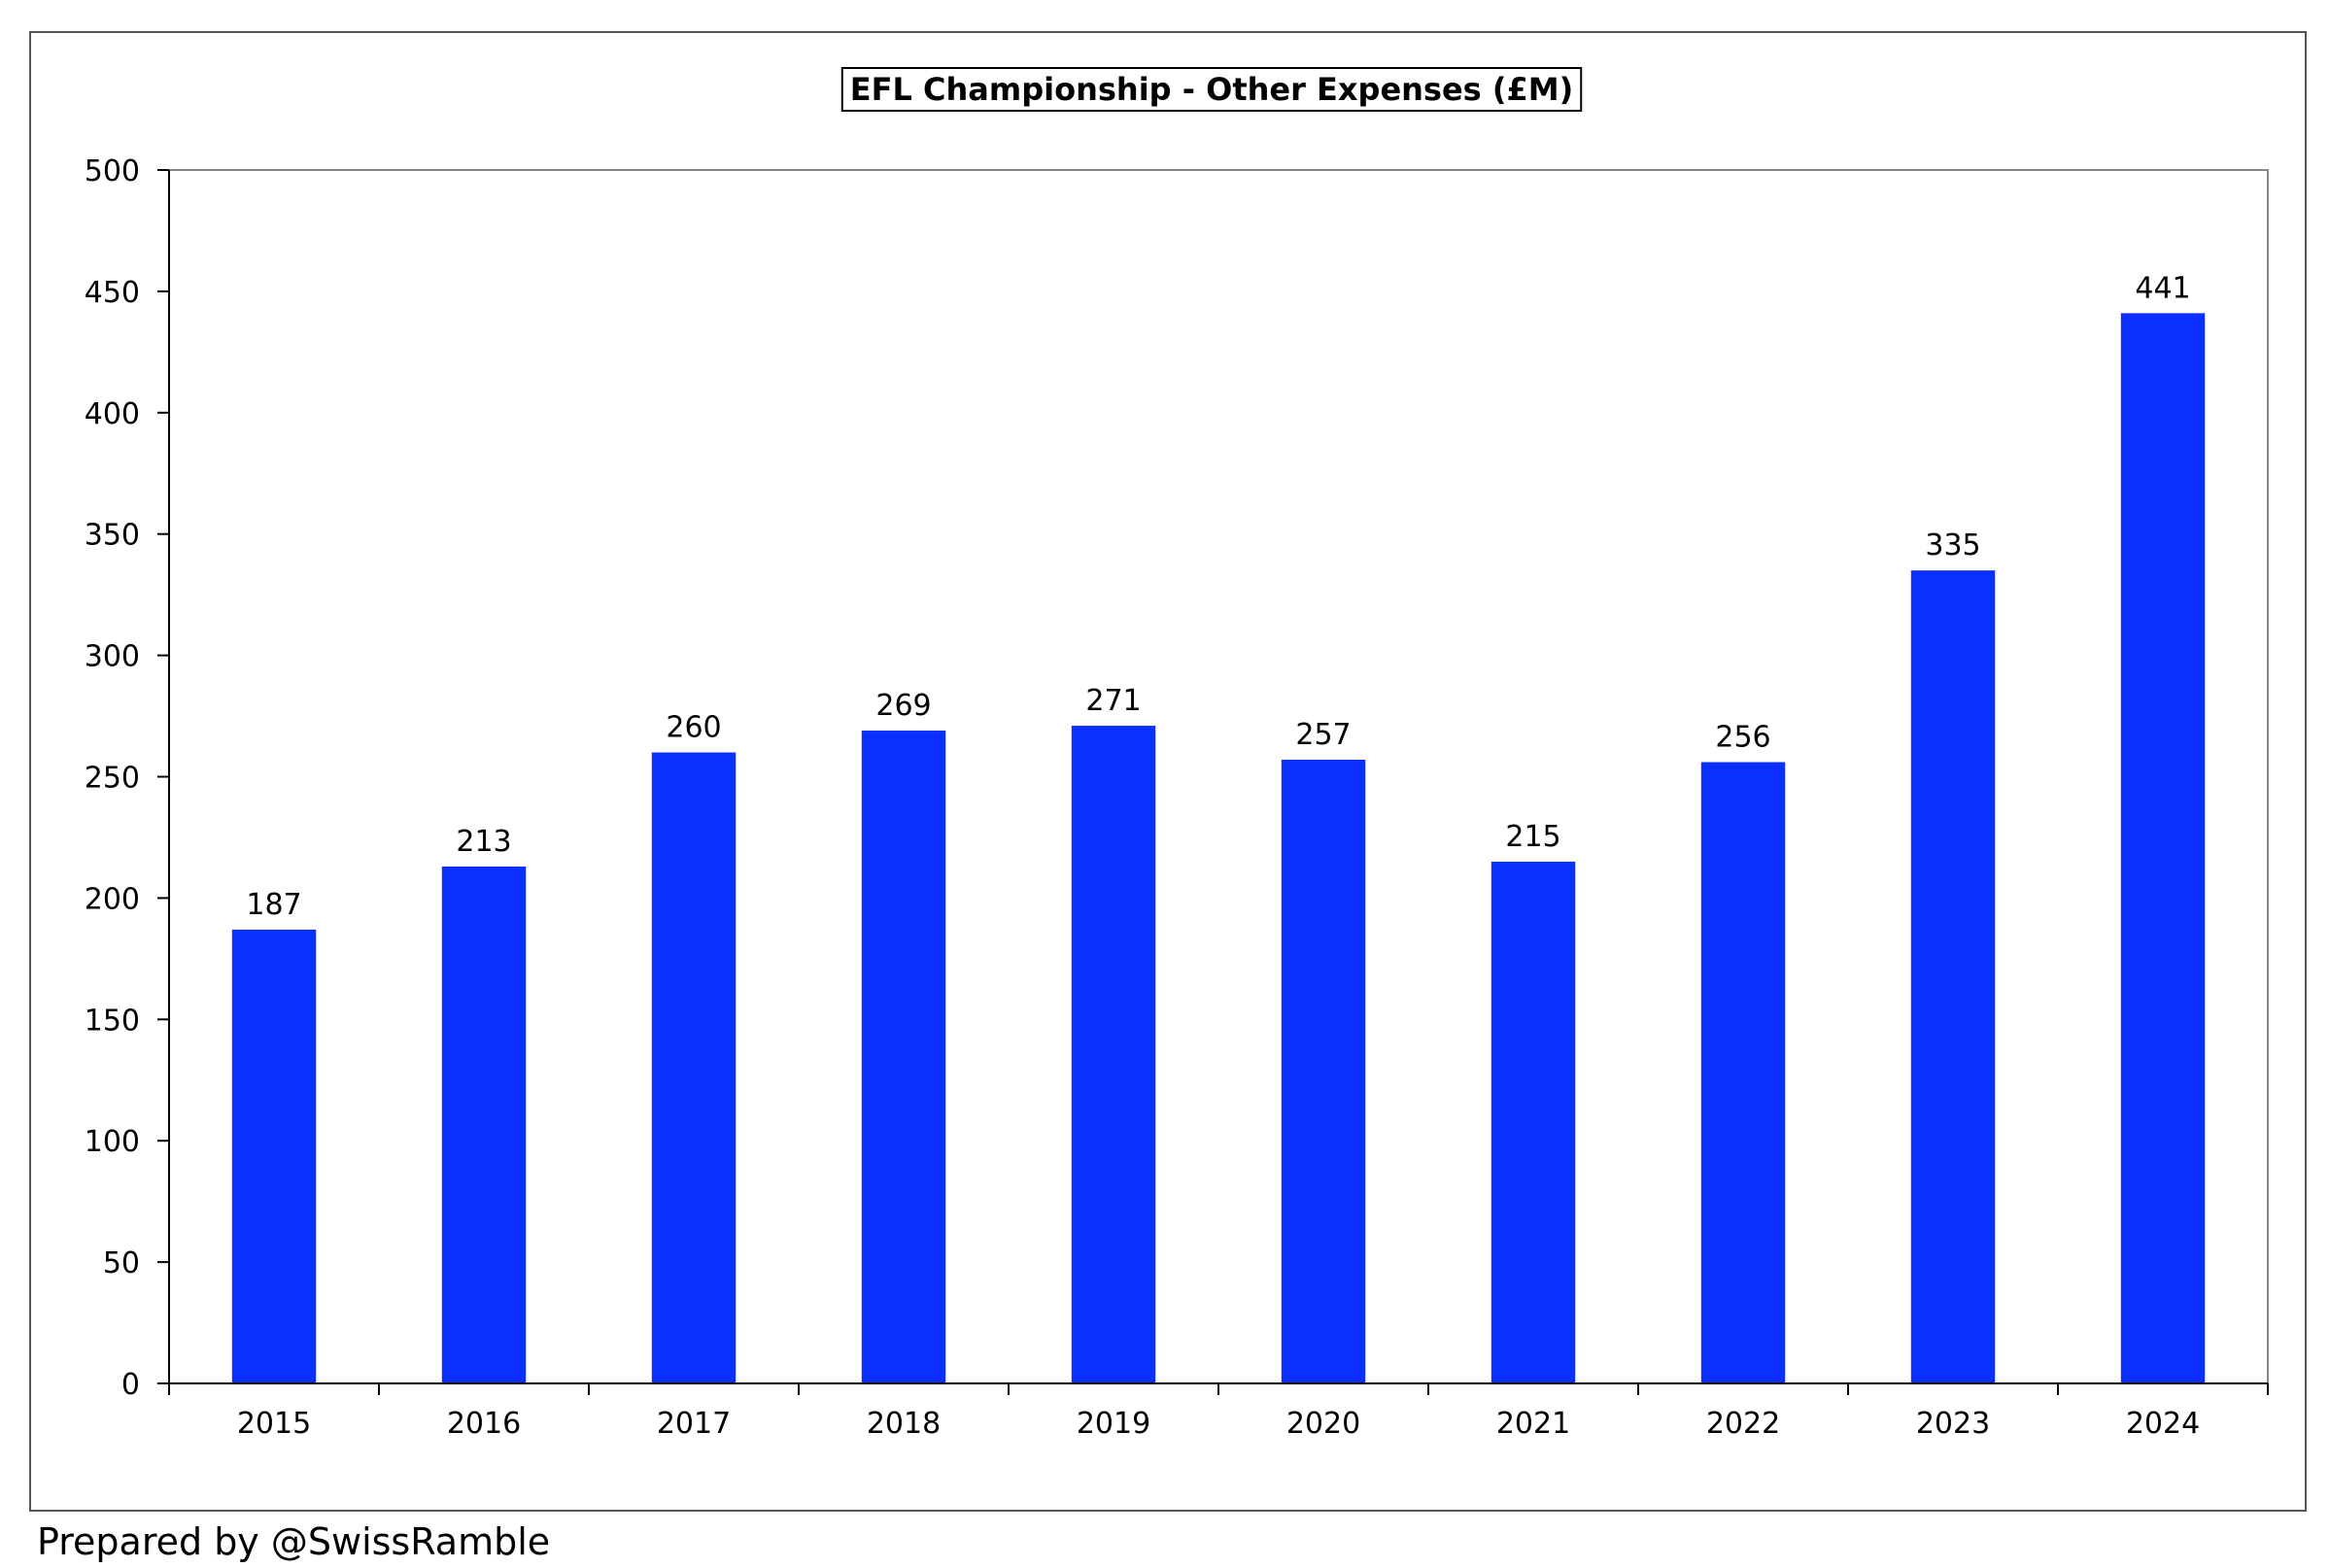 This screenshot has height=1568, width=2330. Describe the element at coordinates (1953, 1424) in the screenshot. I see `x-tick-label: 2023` at that location.